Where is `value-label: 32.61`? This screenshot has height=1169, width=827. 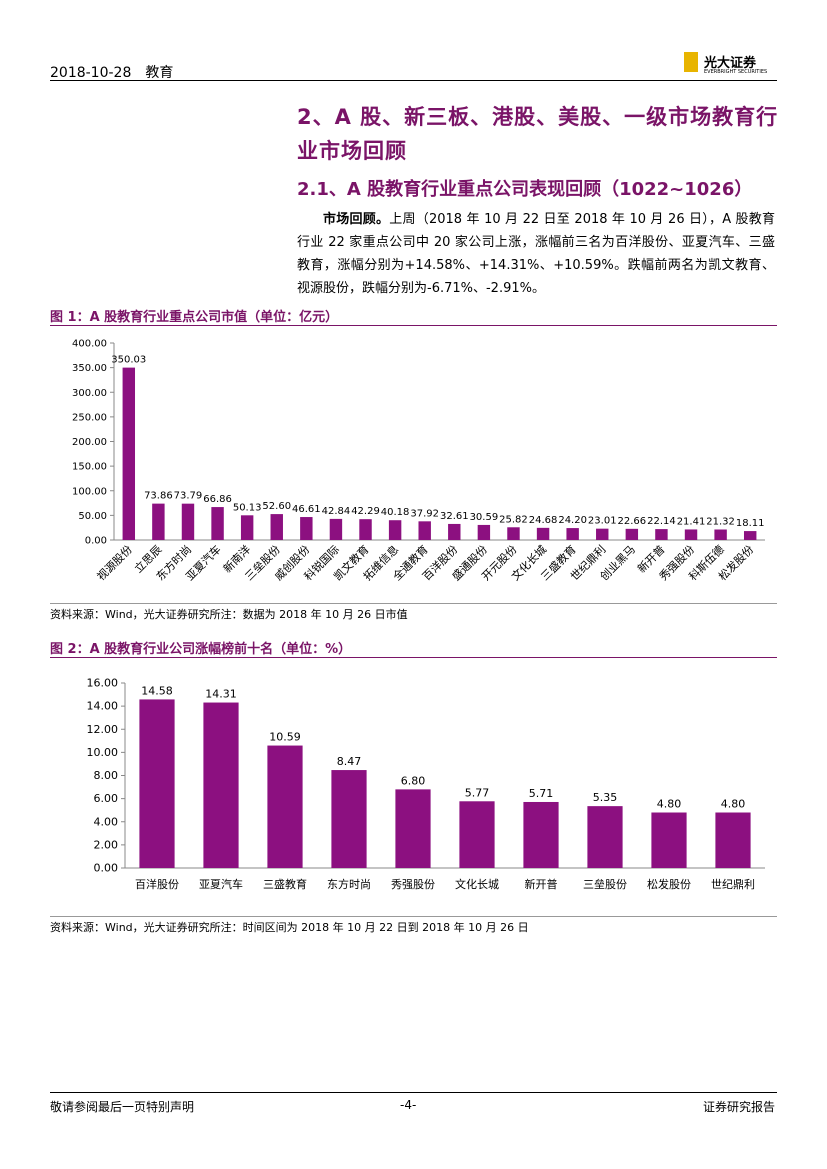 value-label: 32.61 is located at coordinates (454, 516).